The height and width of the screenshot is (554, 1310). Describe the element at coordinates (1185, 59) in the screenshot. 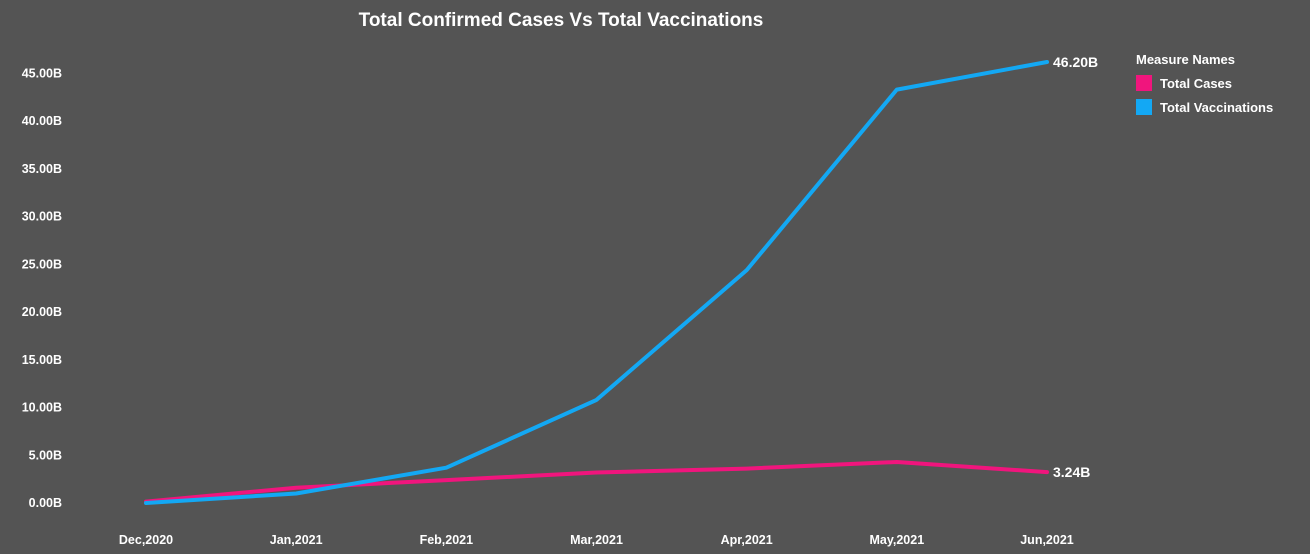

I see `legend-title: Measure Names` at that location.